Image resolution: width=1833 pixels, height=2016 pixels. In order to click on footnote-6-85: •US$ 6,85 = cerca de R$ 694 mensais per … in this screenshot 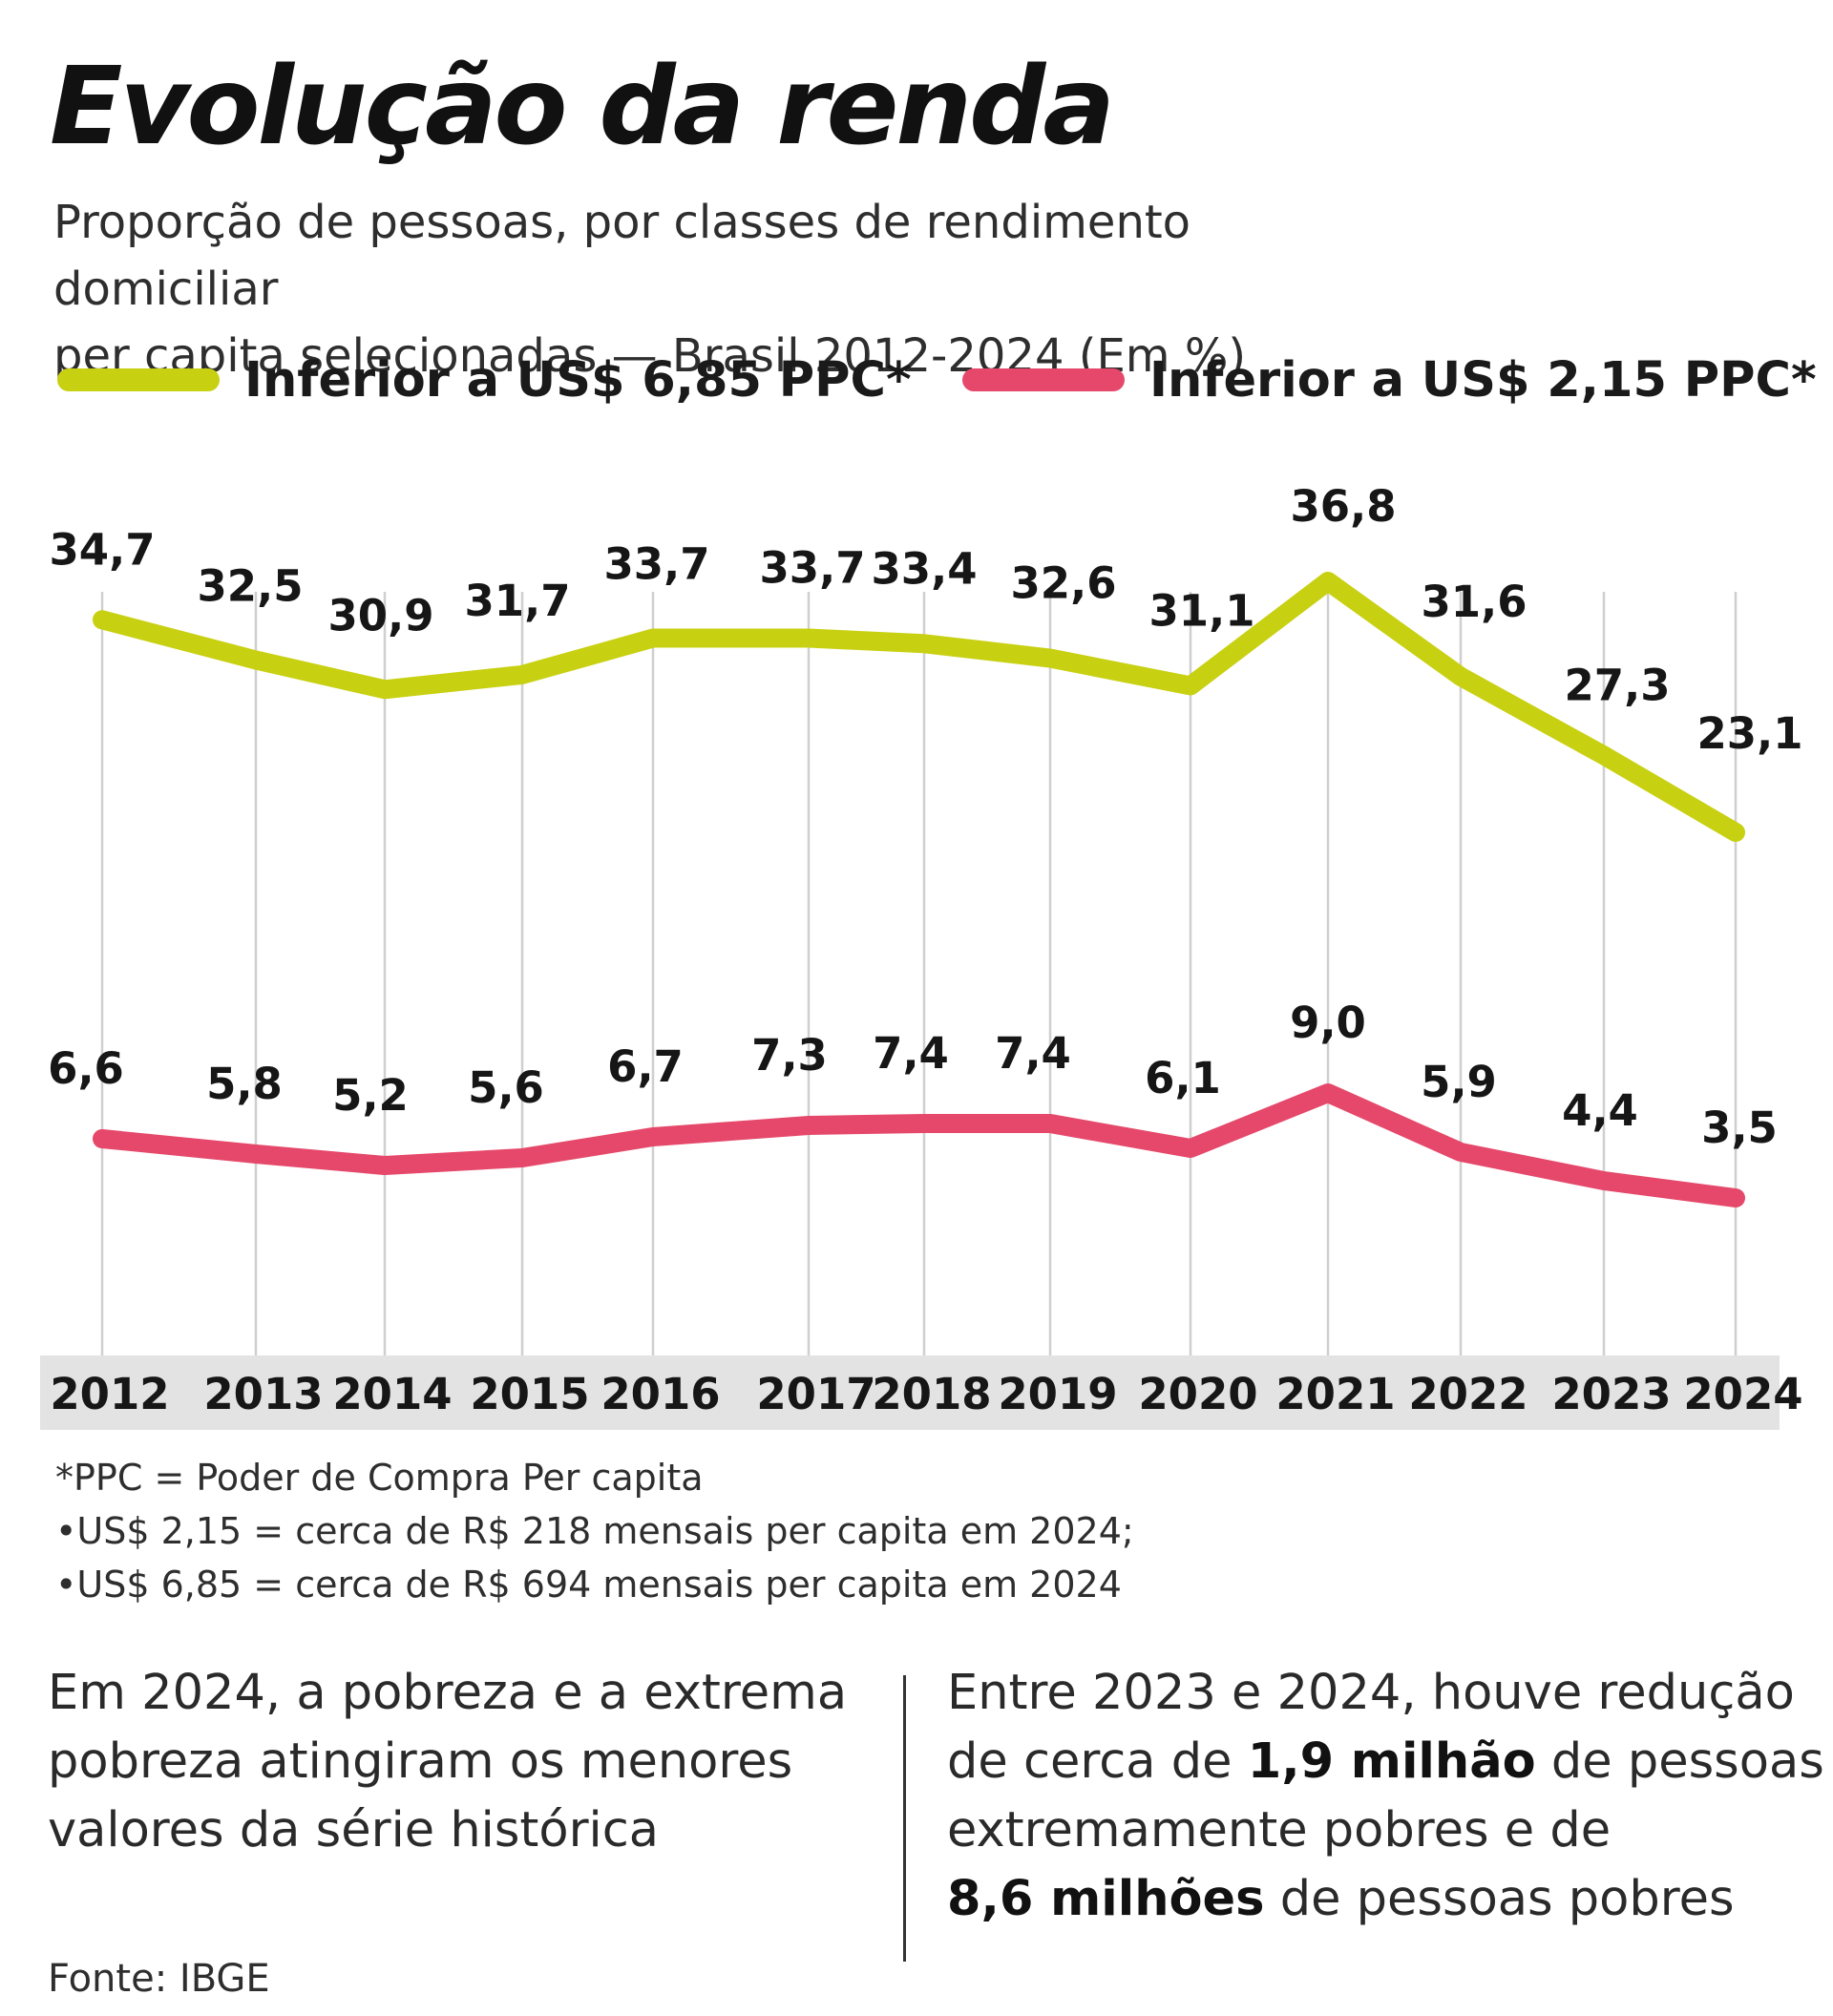, I will do `click(589, 1585)`.